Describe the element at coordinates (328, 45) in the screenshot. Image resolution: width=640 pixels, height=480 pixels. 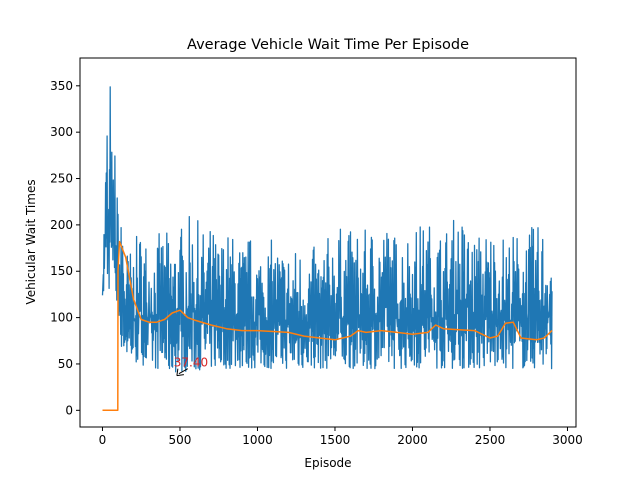
I see `chart-title: Average Vehicle Wait Time Per Episode` at that location.